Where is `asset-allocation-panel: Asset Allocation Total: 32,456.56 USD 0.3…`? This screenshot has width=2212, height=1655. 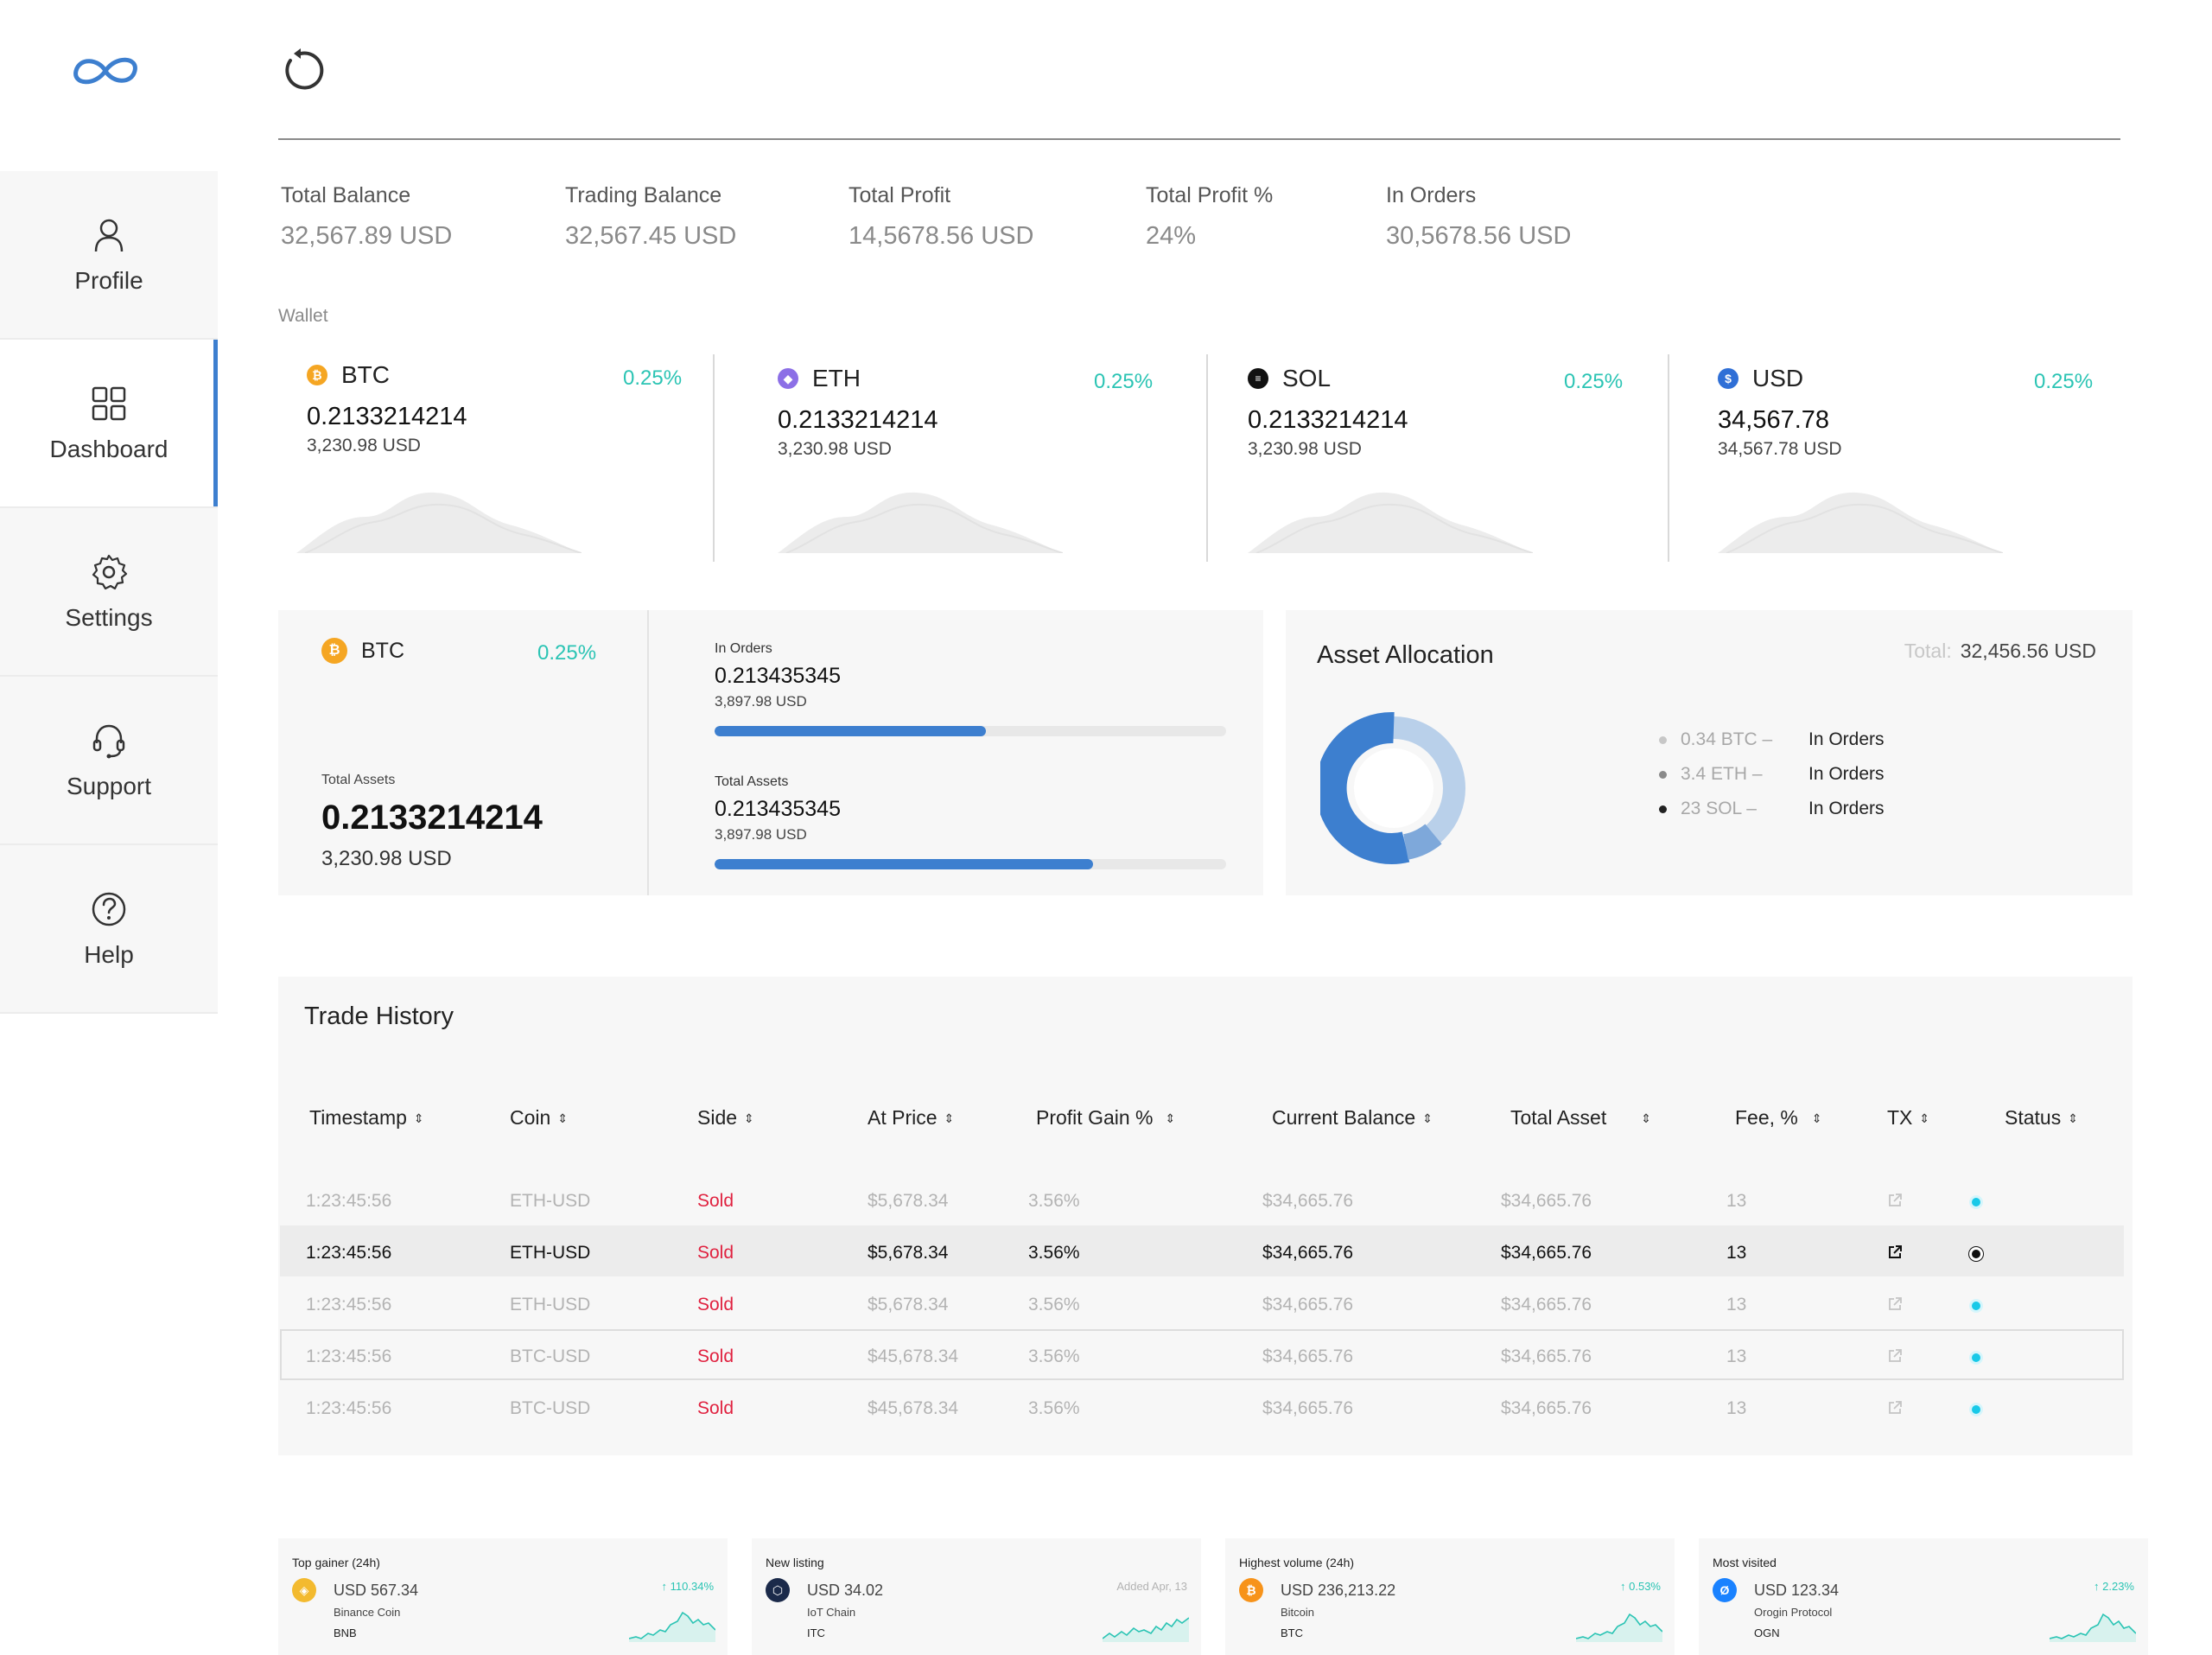
asset-allocation-panel: Asset Allocation Total: 32,456.56 USD 0.3… is located at coordinates (1709, 752).